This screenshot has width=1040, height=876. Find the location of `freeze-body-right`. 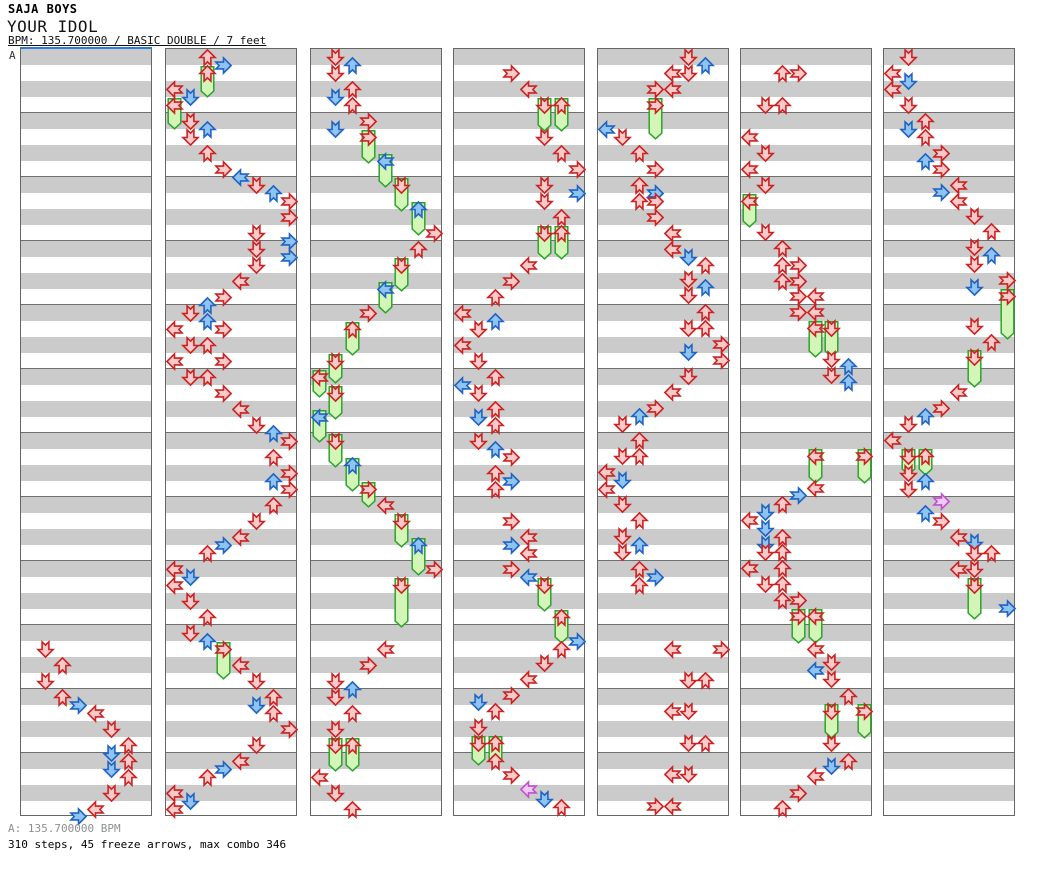

freeze-body-right is located at coordinates (1007, 316).